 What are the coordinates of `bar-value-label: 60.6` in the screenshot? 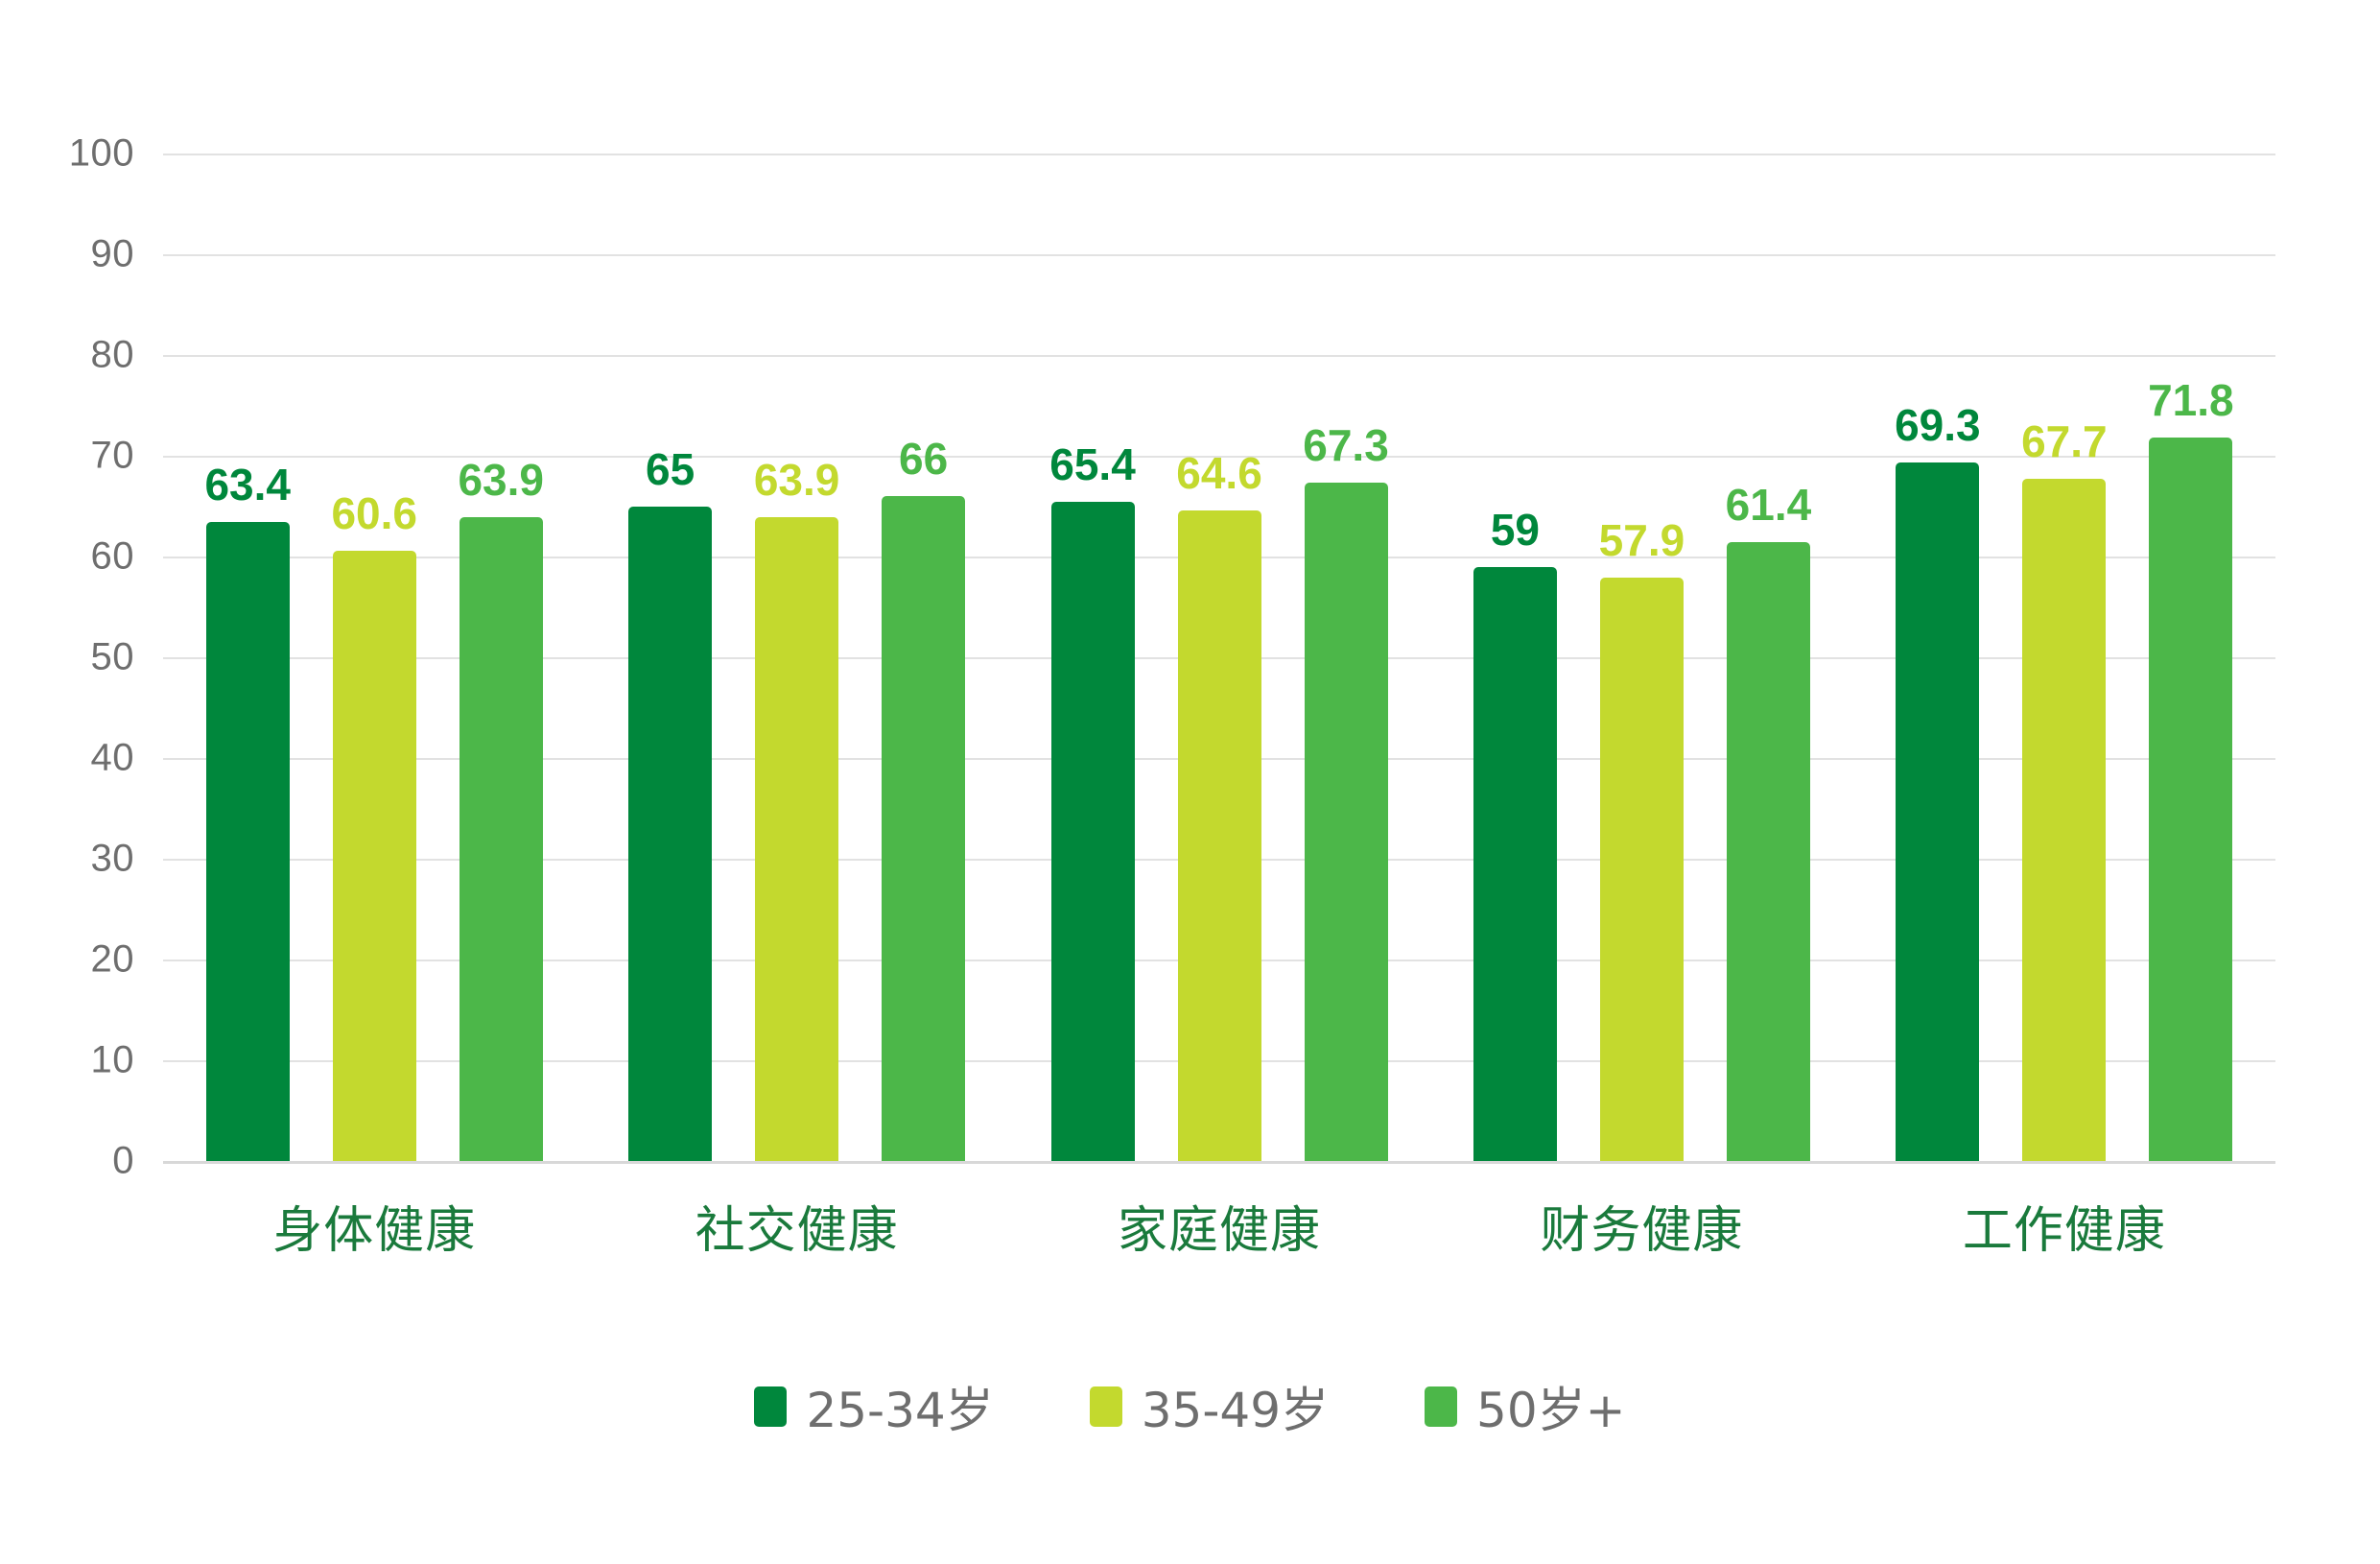 It's located at (374, 512).